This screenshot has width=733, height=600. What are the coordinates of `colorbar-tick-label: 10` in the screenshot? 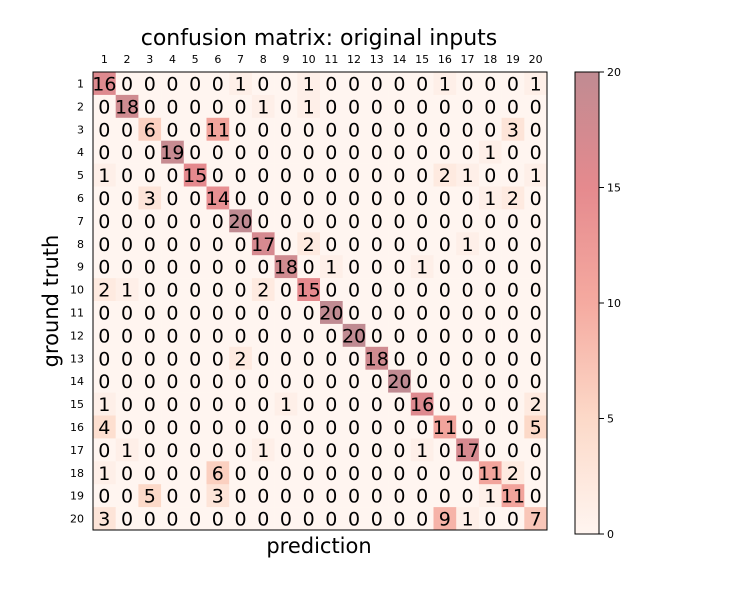 It's located at (614, 303).